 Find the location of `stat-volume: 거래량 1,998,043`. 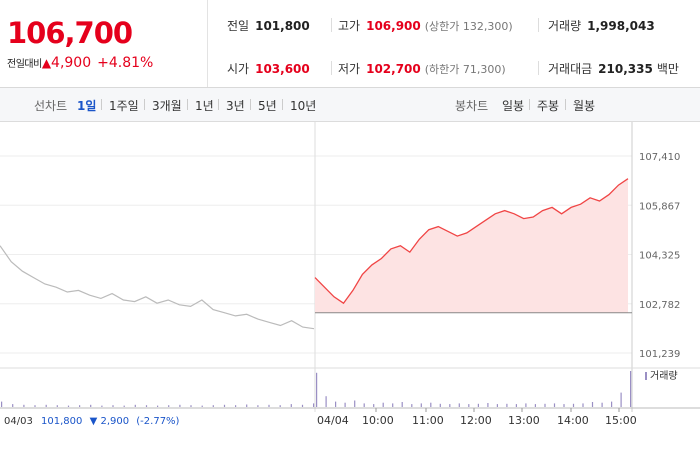

stat-volume: 거래량 1,998,043 is located at coordinates (601, 25).